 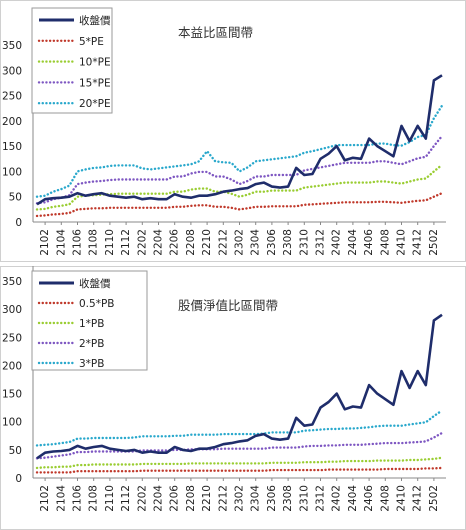 I want to click on pe-x-tick-label: 2106, so click(x=78, y=242).